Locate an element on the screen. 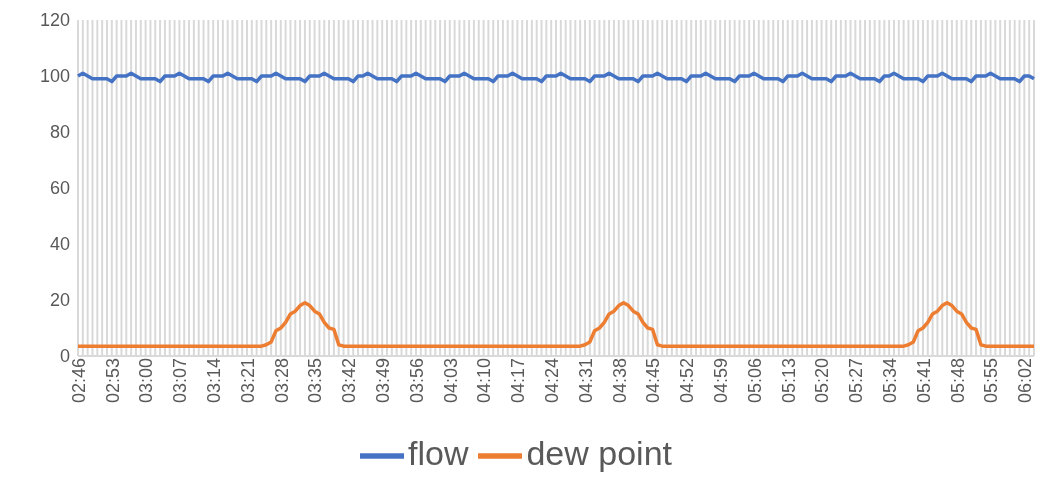  x-tick-label: 04:03 is located at coordinates (450, 380).